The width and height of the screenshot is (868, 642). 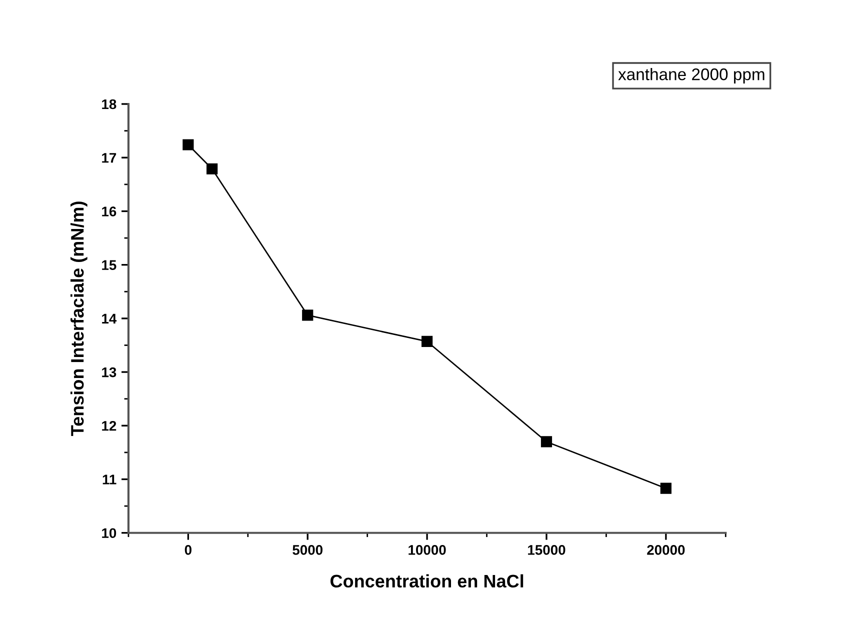 What do you see at coordinates (109, 265) in the screenshot?
I see `y-tick-label: 15` at bounding box center [109, 265].